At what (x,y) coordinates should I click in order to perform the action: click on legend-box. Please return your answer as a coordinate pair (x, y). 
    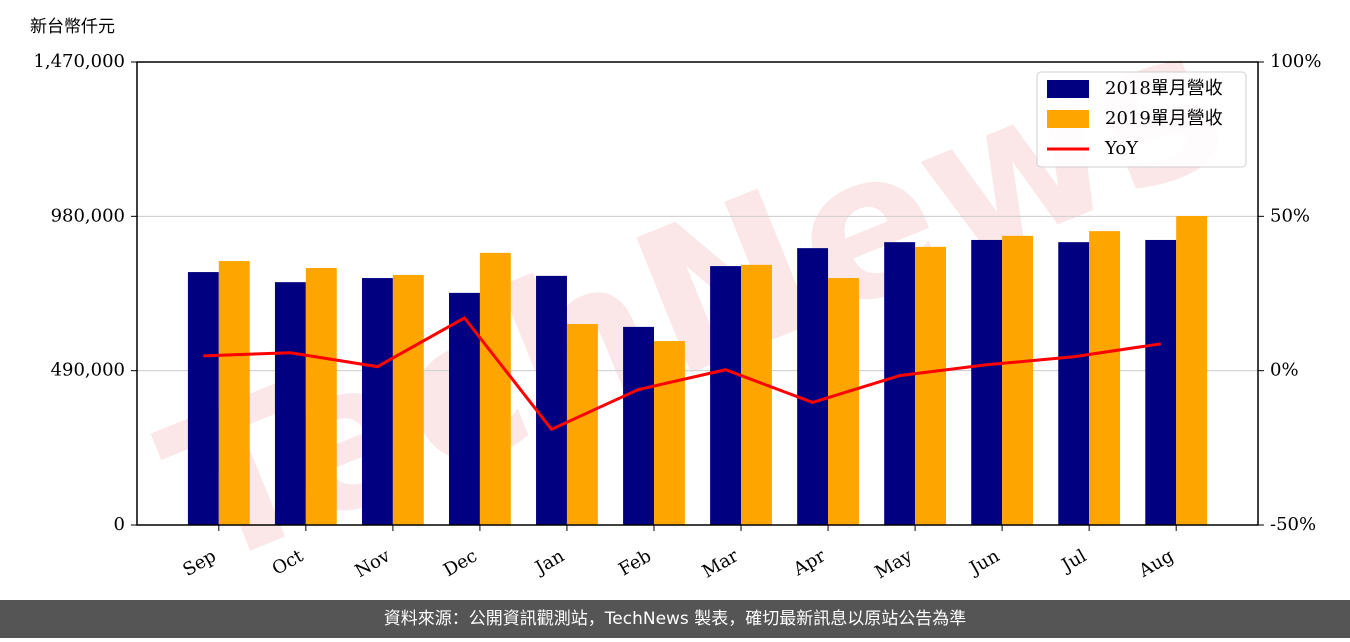
    Looking at the image, I should click on (1141, 119).